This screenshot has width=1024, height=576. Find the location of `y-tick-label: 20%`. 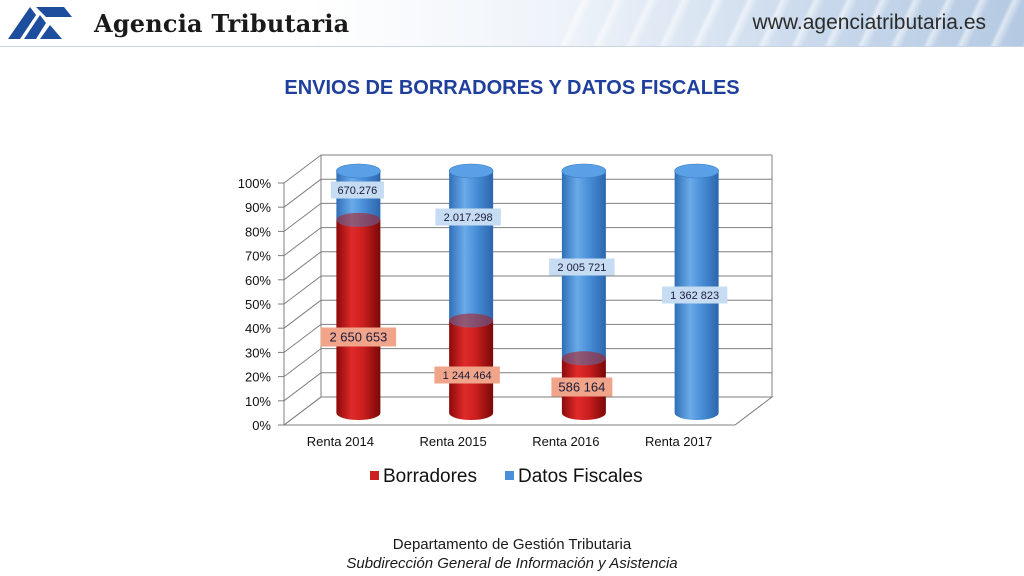

y-tick-label: 20% is located at coordinates (258, 377).